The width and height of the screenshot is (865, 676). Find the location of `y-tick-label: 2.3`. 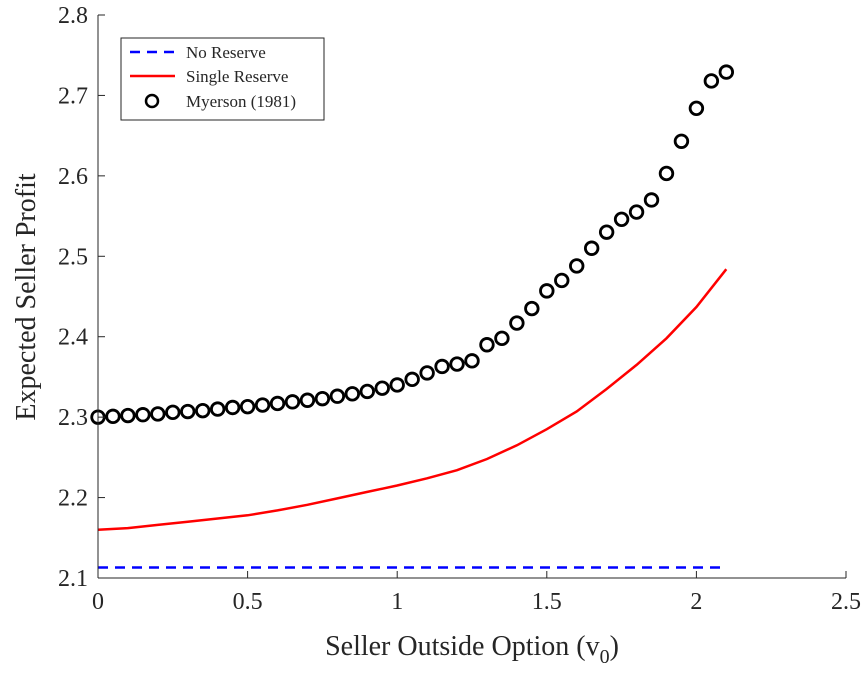

y-tick-label: 2.3 is located at coordinates (73, 418).